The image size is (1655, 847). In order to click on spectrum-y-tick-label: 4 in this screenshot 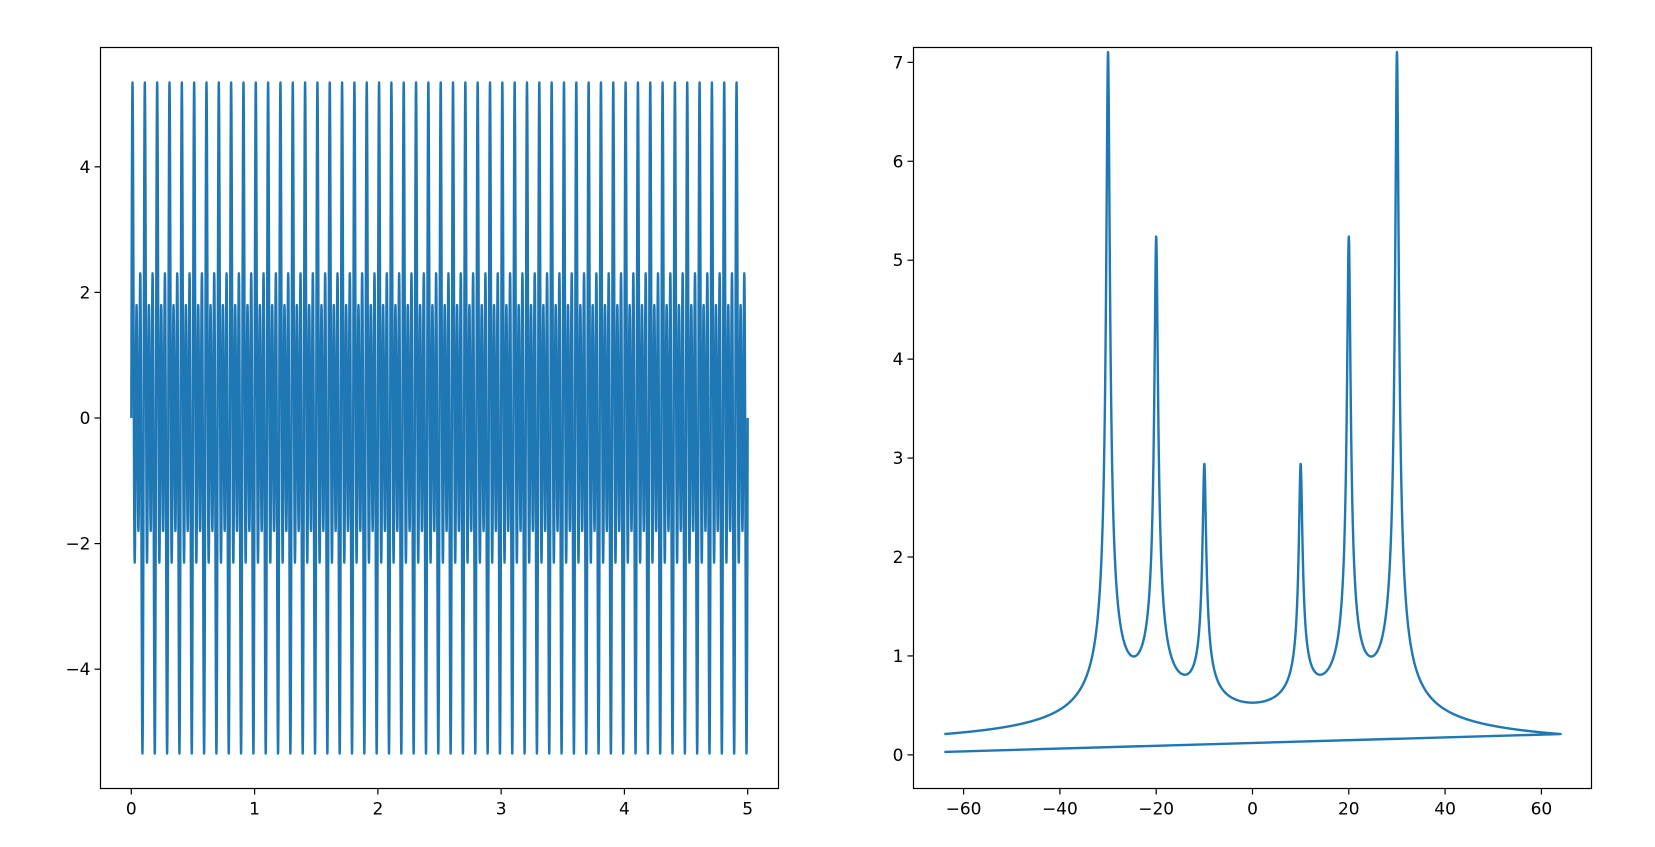, I will do `click(898, 360)`.